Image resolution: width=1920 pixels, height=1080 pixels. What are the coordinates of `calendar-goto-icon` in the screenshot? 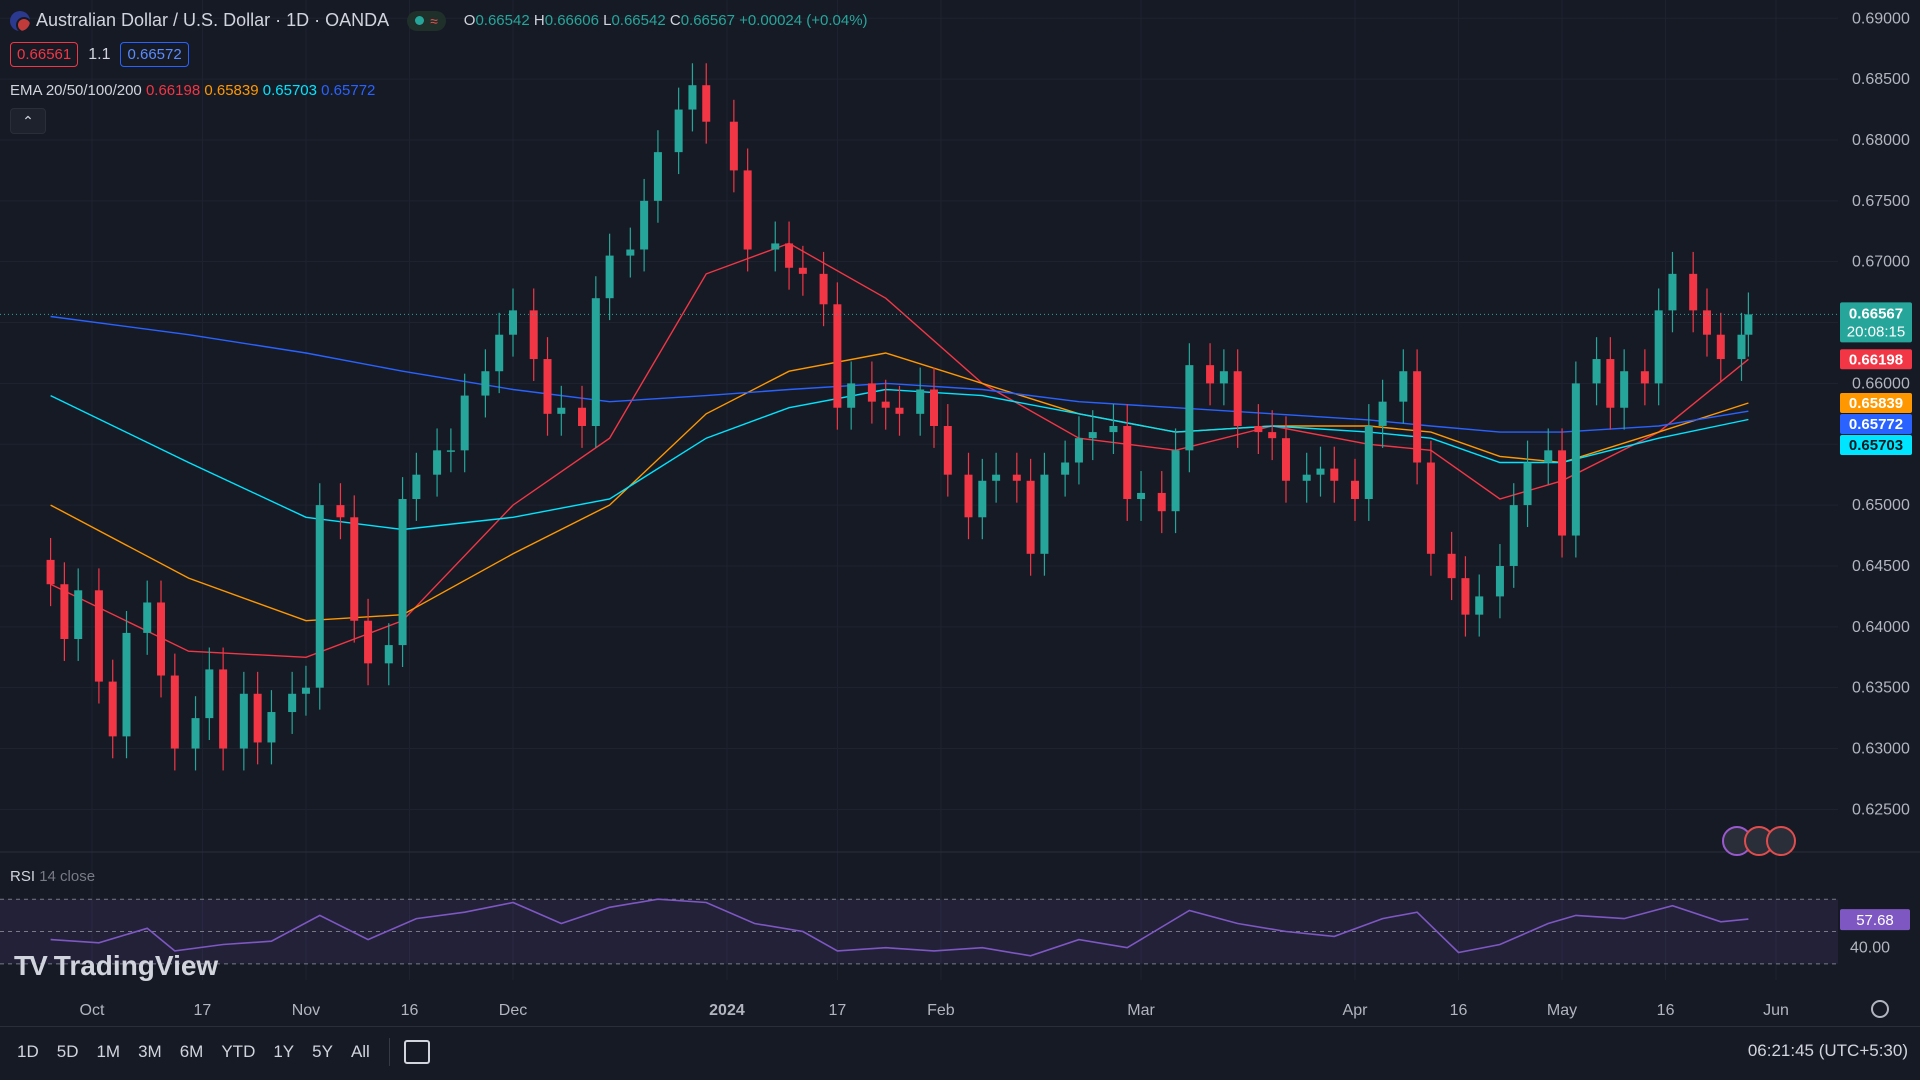 It's located at (416, 1052).